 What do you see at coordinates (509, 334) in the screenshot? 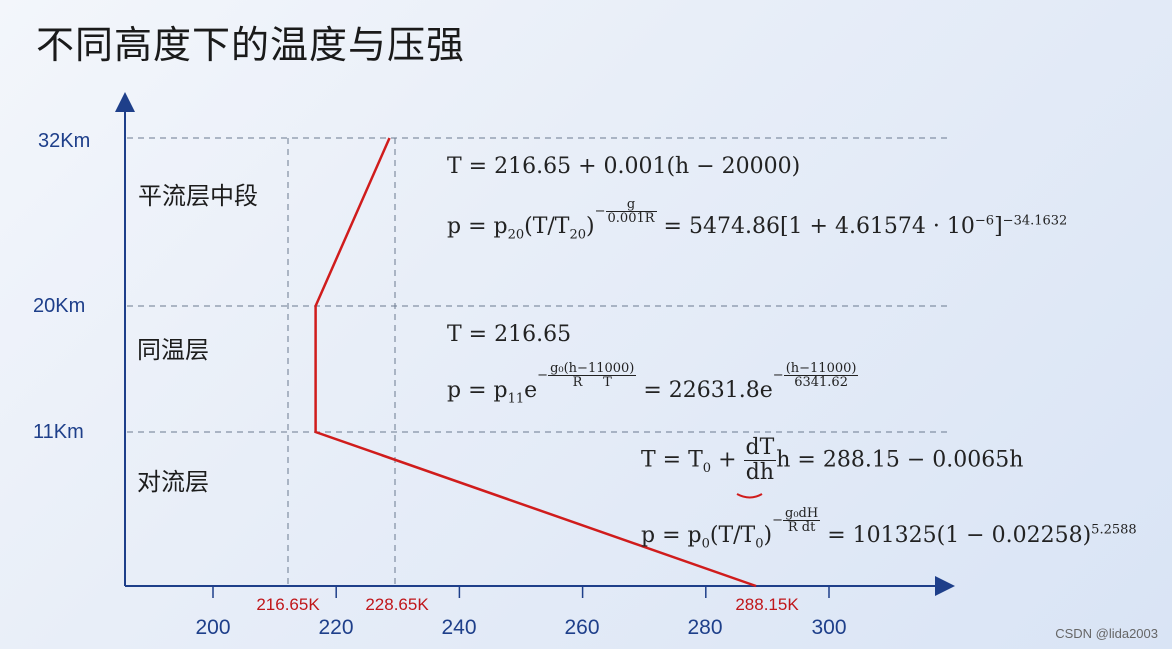
I see `equation-iso-temperature: T = 216.65` at bounding box center [509, 334].